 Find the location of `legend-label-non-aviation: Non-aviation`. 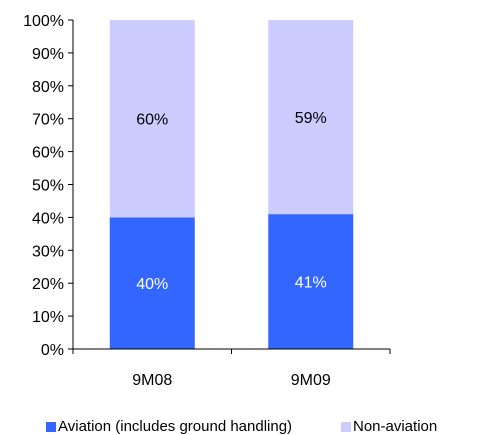

legend-label-non-aviation: Non-aviation is located at coordinates (395, 426).